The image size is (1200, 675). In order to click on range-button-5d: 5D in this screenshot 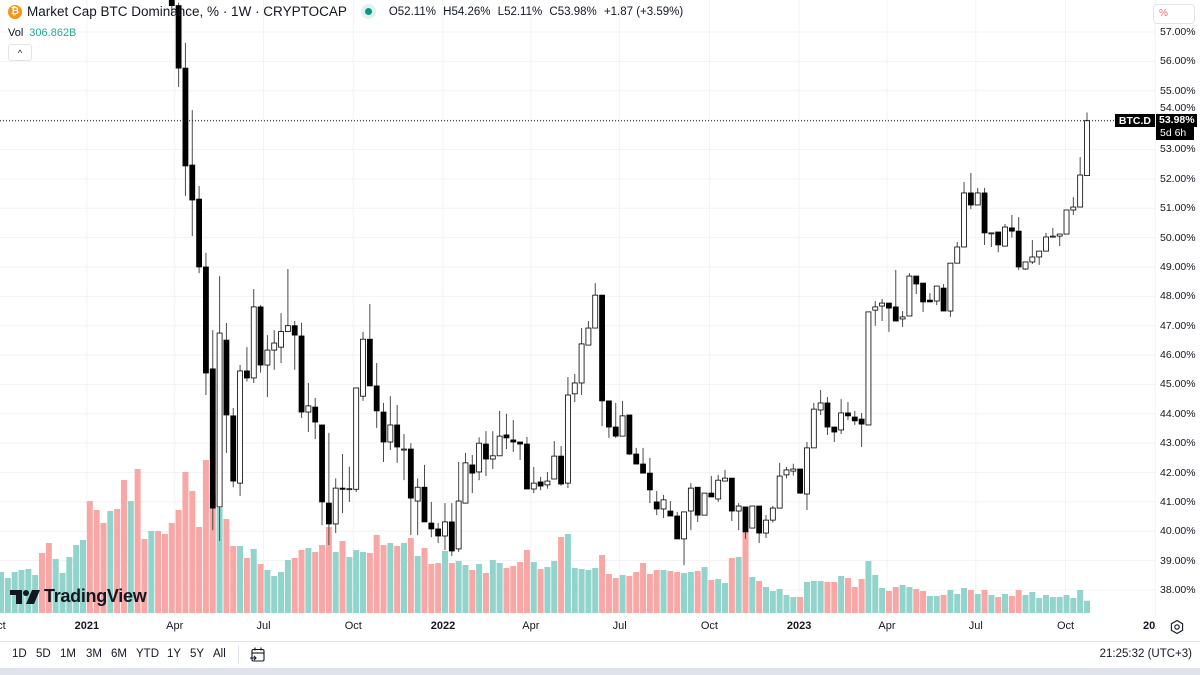, I will do `click(43, 654)`.